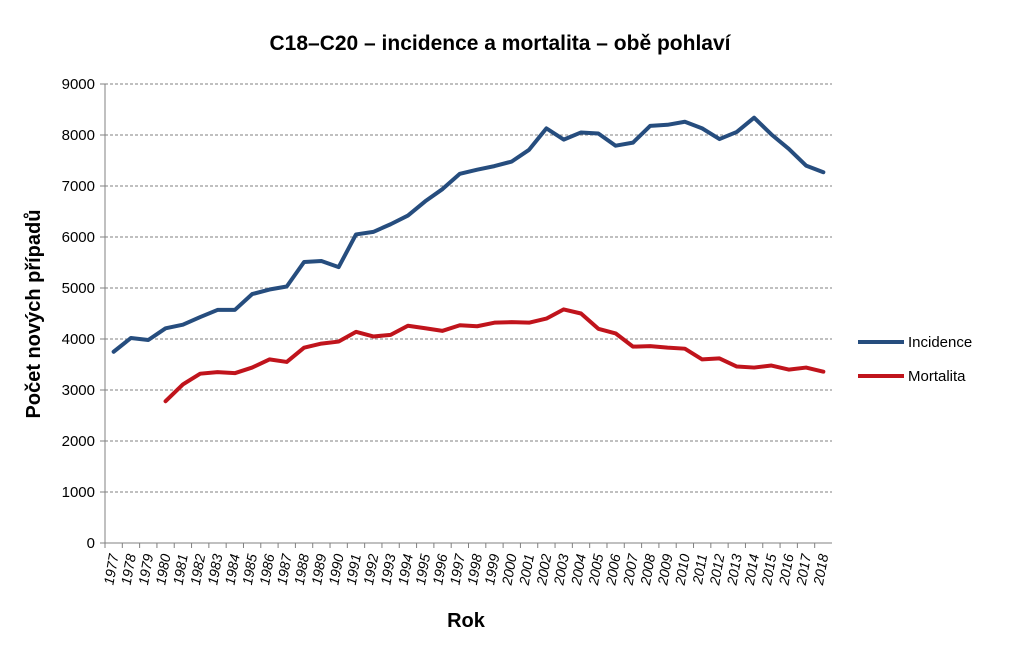 This screenshot has height=649, width=1010. Describe the element at coordinates (145, 570) in the screenshot. I see `x-tick-label: 1979` at that location.